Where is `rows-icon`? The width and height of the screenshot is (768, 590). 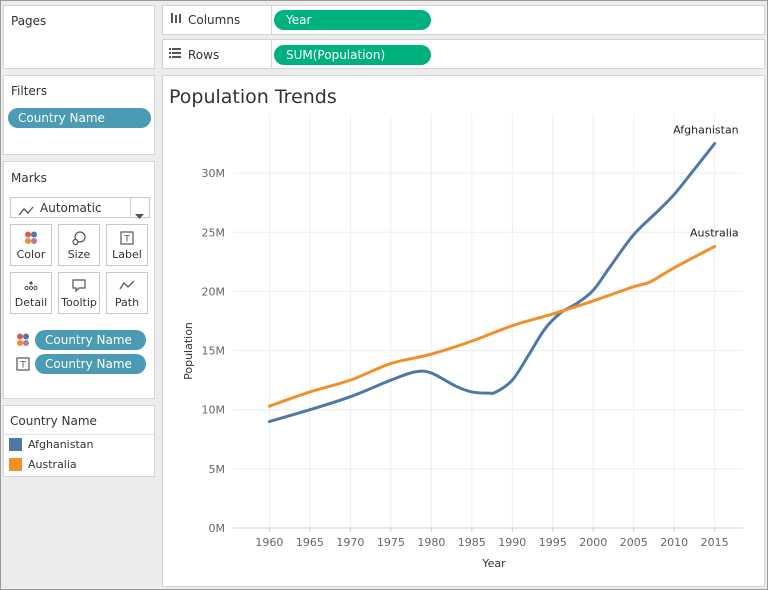
rows-icon is located at coordinates (175, 54).